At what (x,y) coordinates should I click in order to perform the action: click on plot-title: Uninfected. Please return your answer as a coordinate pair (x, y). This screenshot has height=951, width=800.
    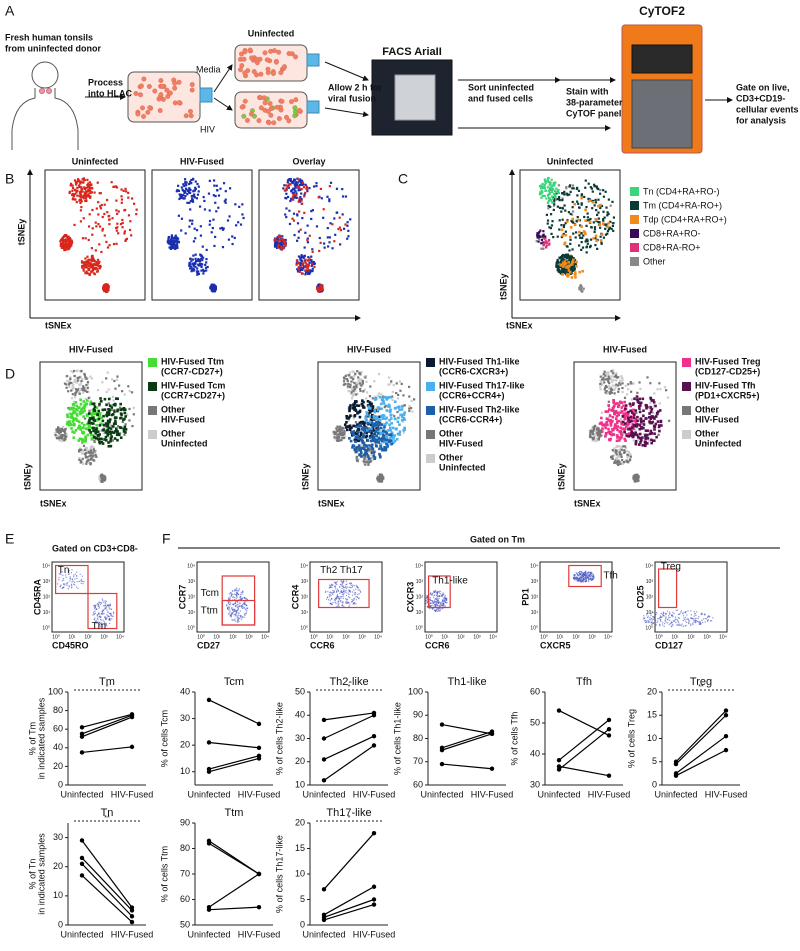
    Looking at the image, I should click on (95, 161).